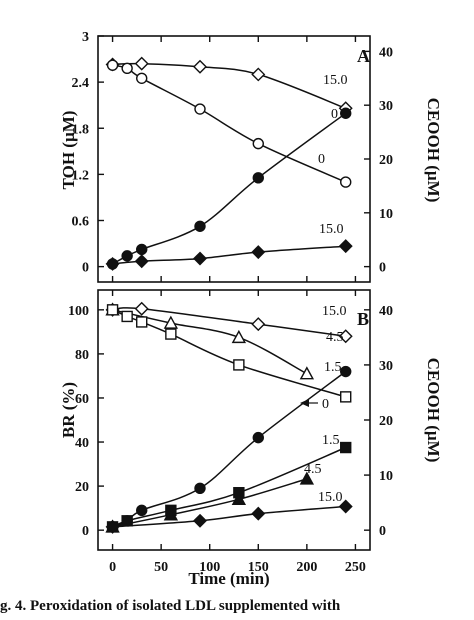  I want to click on label-b-ceooh-4-5: 4.5, so click(313, 469).